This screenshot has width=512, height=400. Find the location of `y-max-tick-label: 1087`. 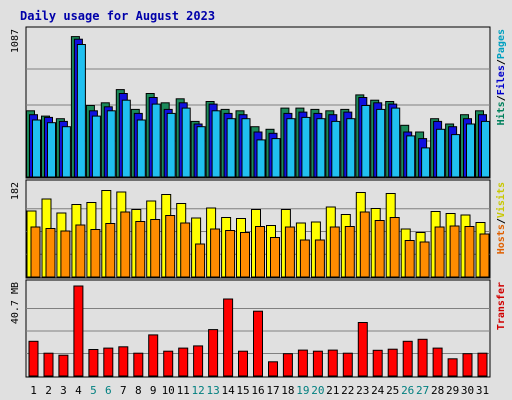

y-max-tick-label: 1087 is located at coordinates (15, 41).